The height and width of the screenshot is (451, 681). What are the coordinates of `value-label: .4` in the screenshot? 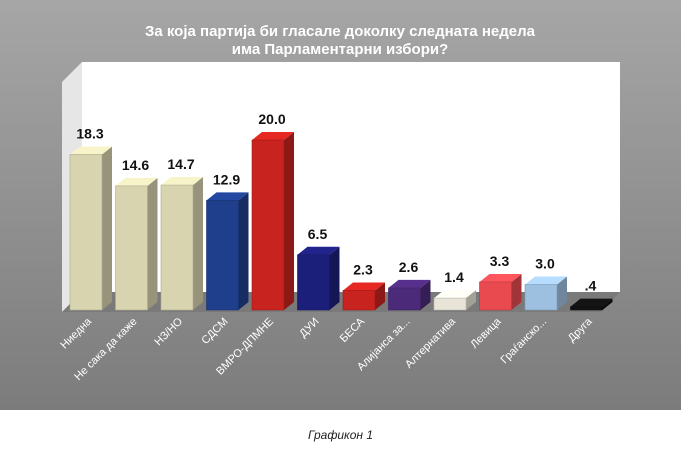 It's located at (591, 286).